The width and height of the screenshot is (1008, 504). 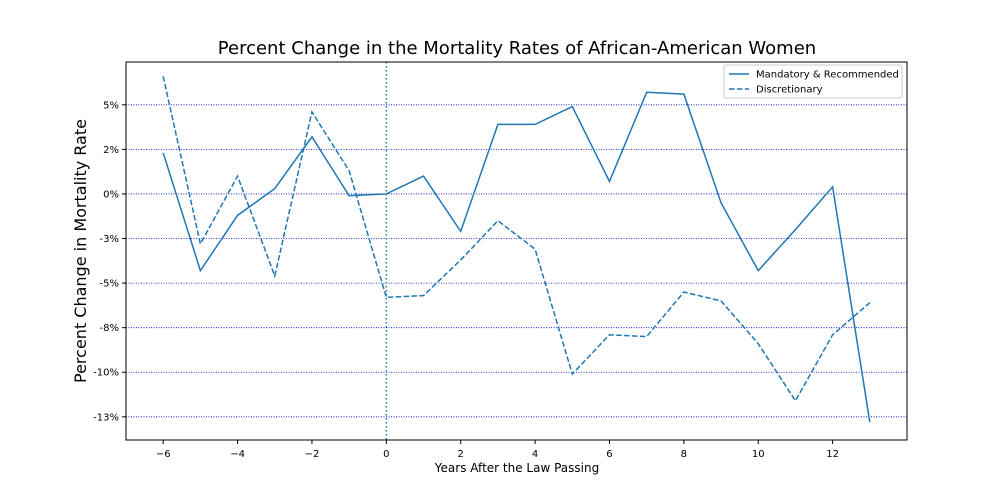 I want to click on x-tick-label-2: −2, so click(x=312, y=454).